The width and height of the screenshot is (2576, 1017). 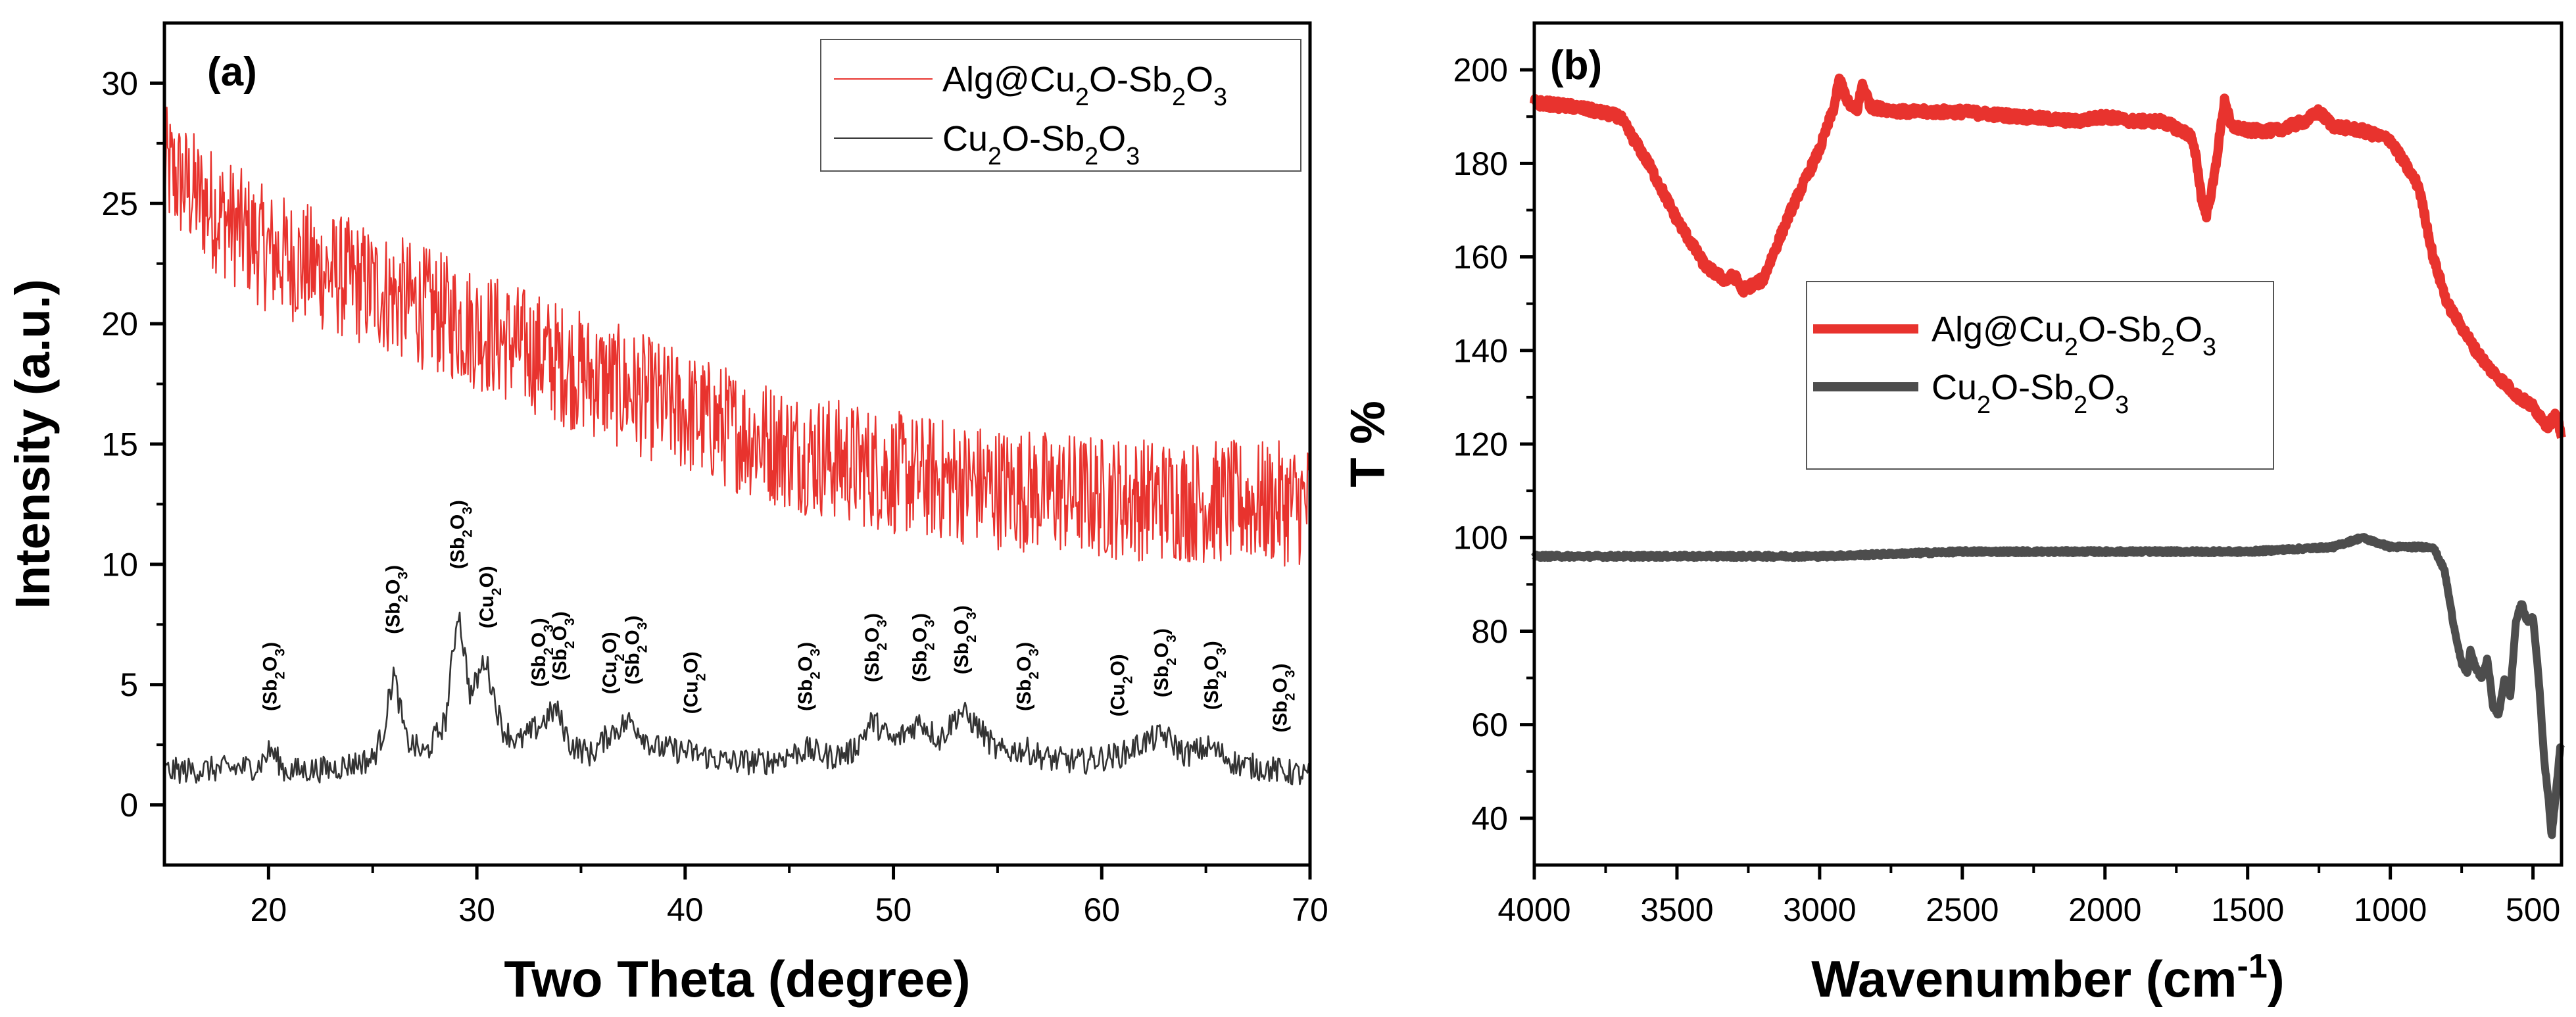 I want to click on y-tick-label: 30, so click(x=120, y=83).